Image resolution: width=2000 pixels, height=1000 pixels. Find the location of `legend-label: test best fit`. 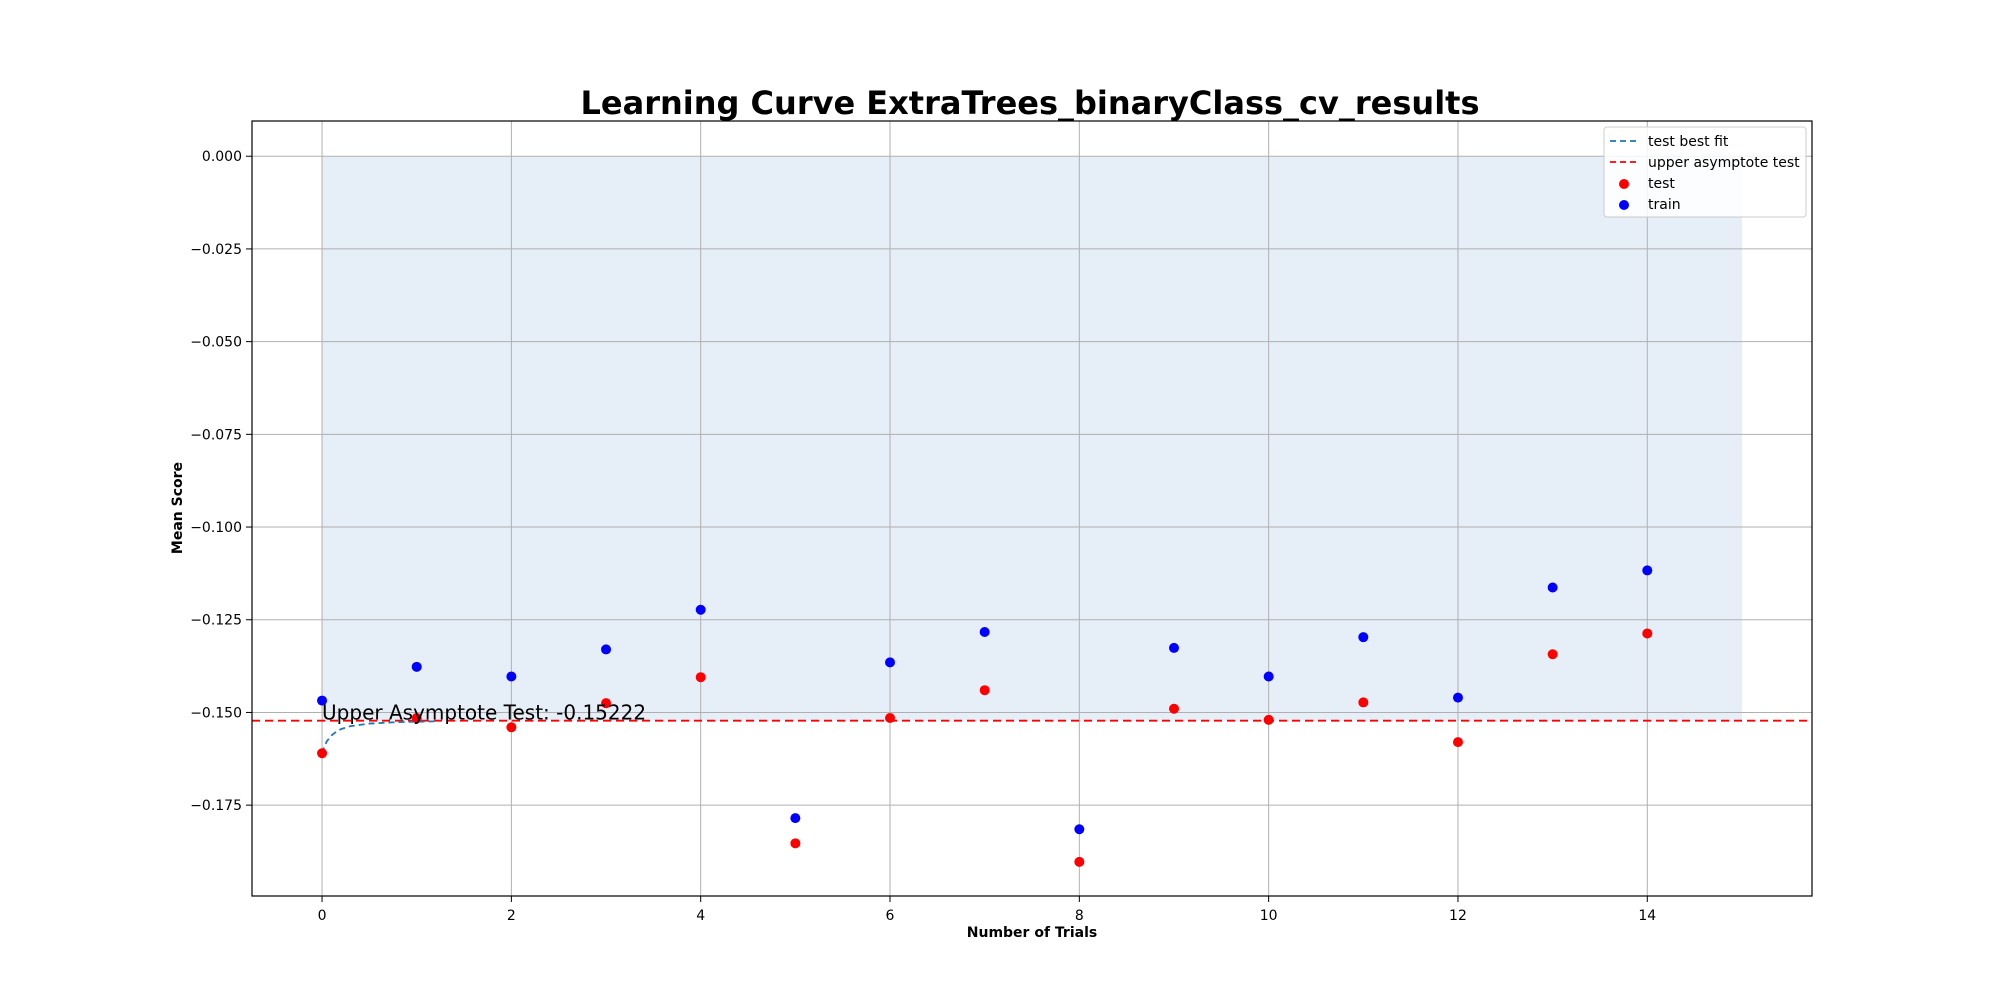

legend-label: test best fit is located at coordinates (1688, 142).